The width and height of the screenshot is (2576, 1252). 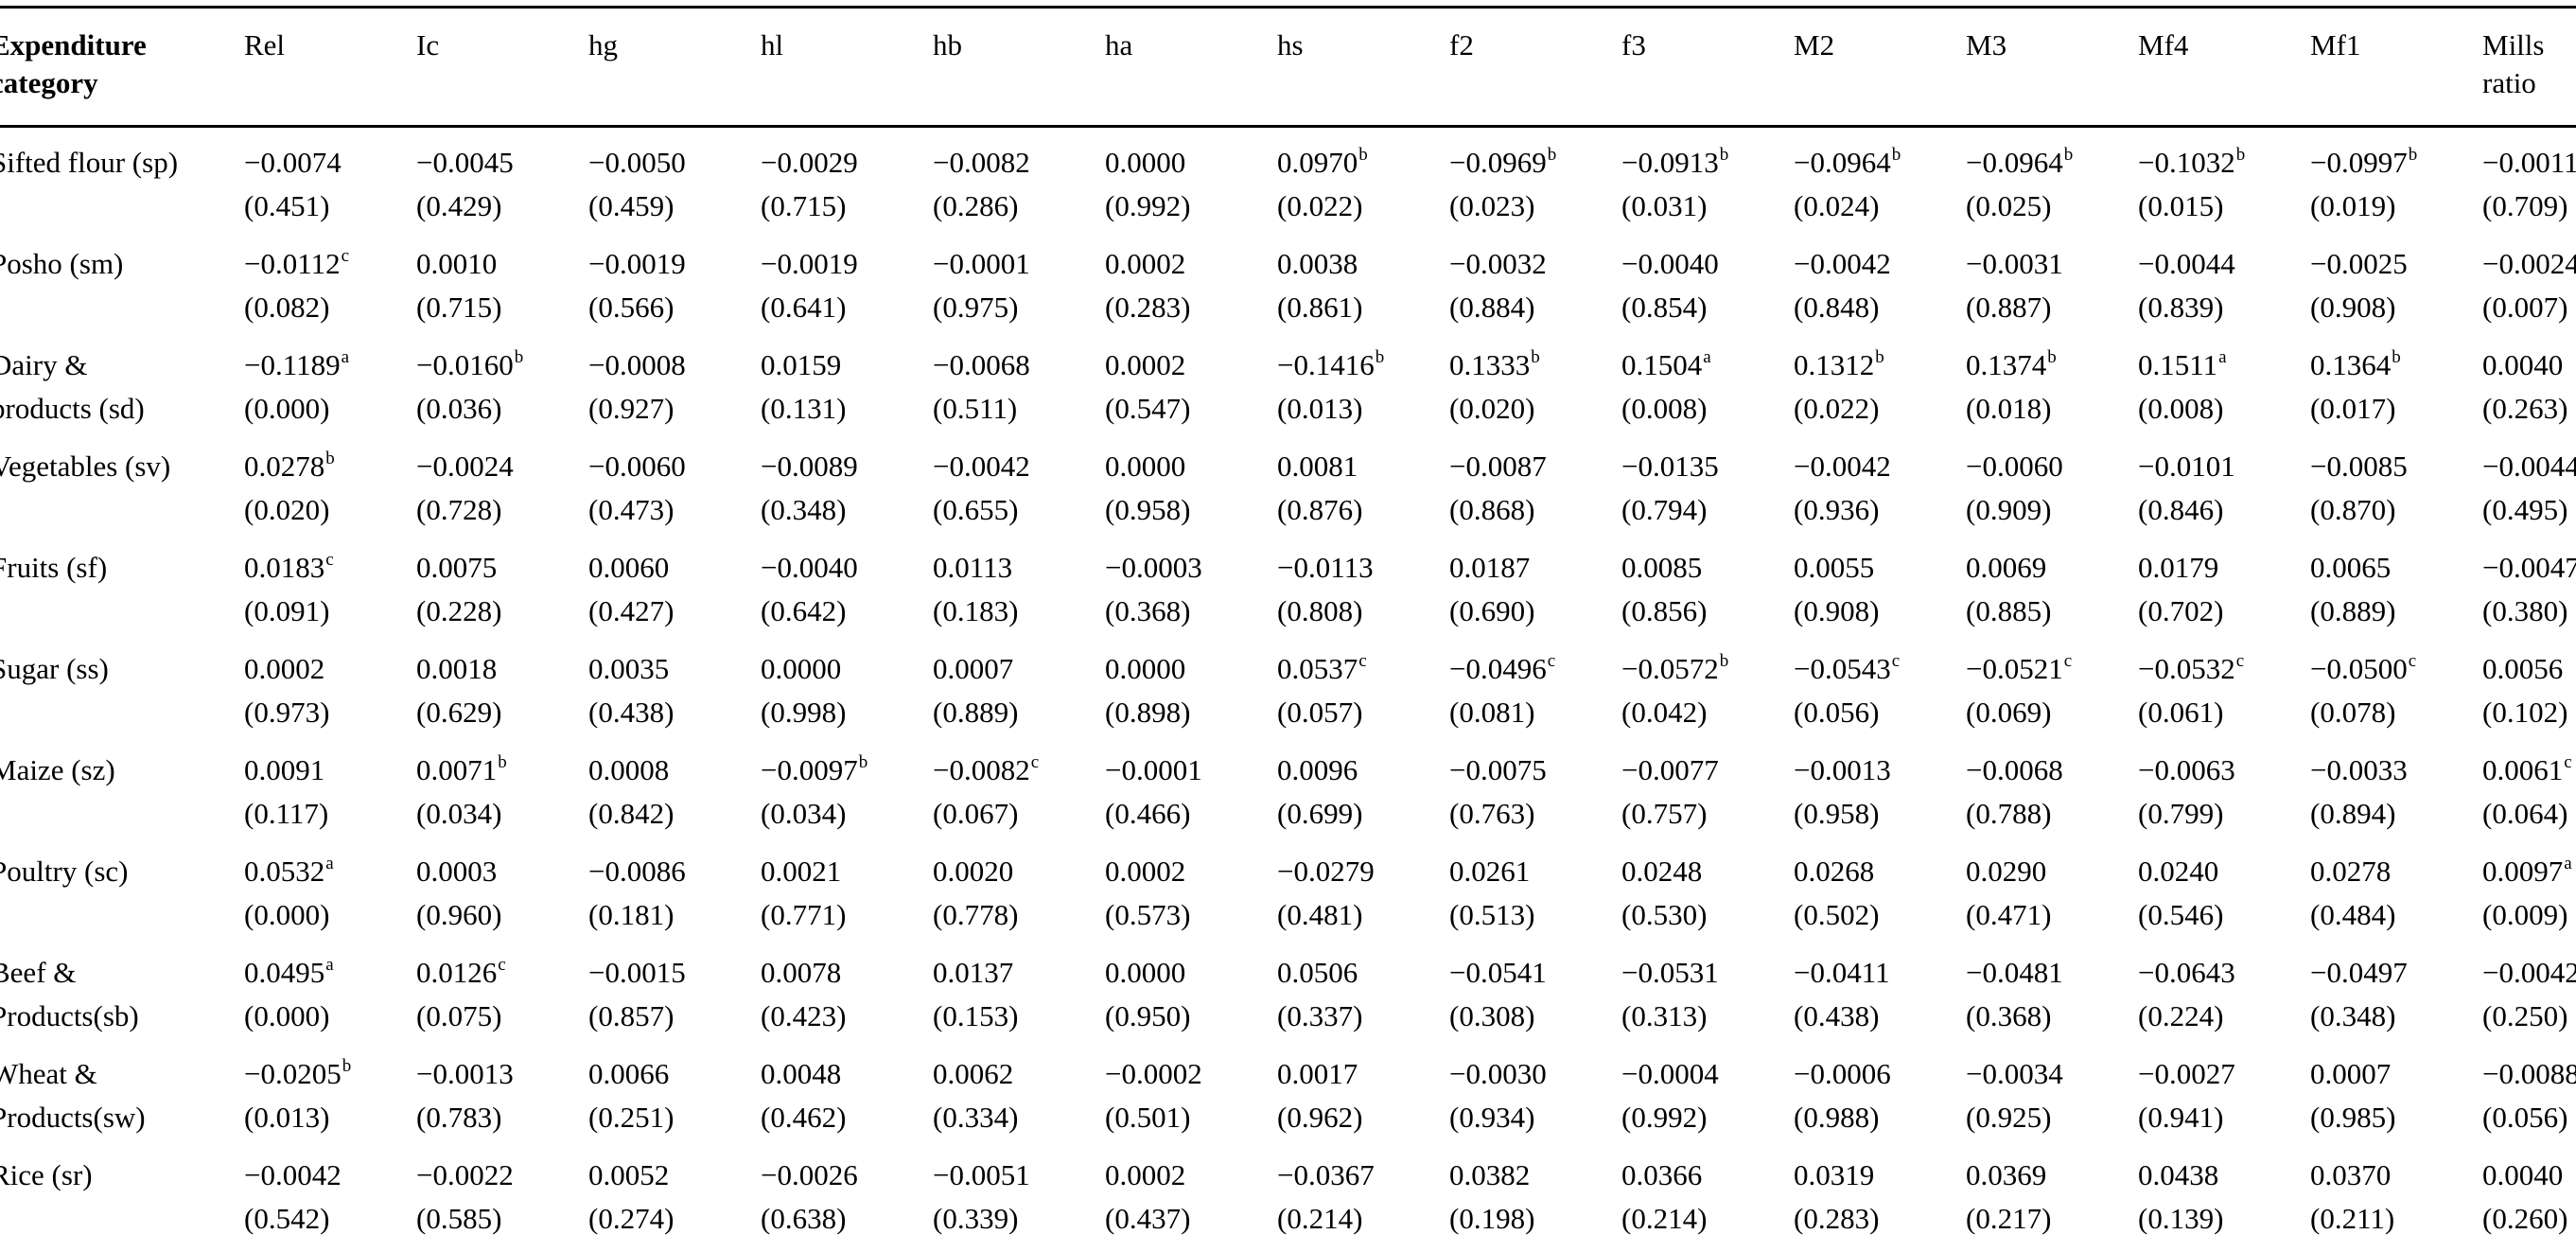 What do you see at coordinates (1363, 865) in the screenshot?
I see `coefficient-cell: −0.0279` at bounding box center [1363, 865].